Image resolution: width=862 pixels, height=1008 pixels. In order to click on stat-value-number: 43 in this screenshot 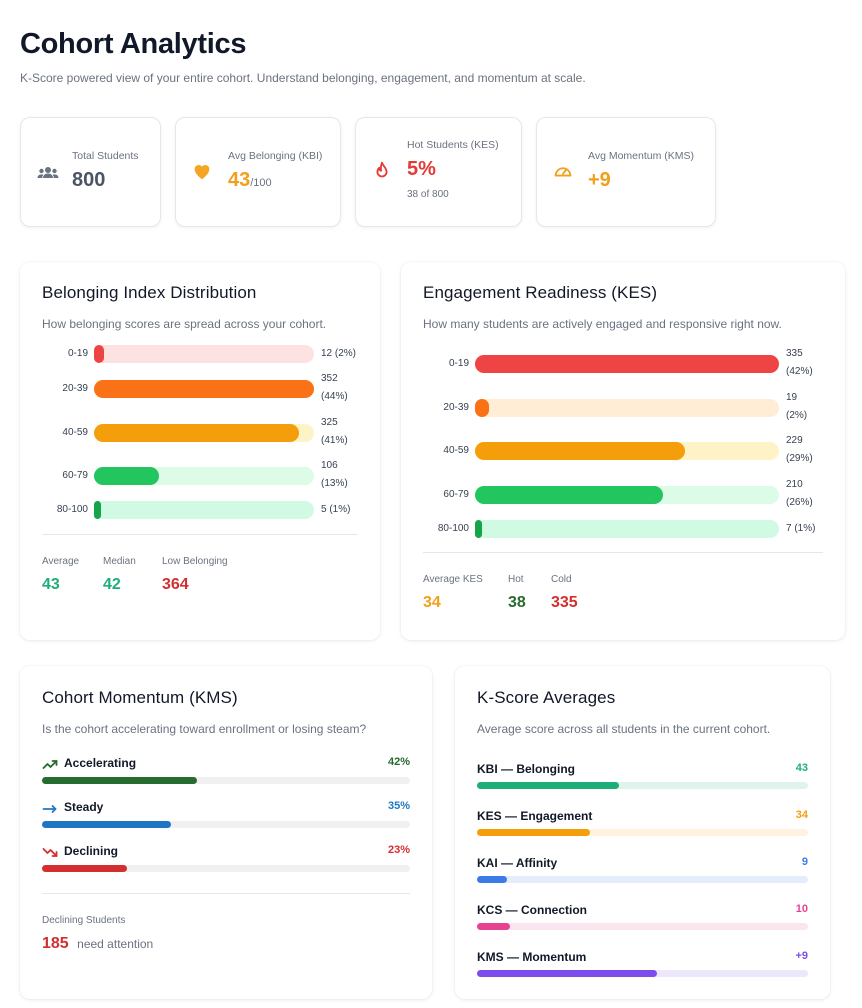, I will do `click(239, 180)`.